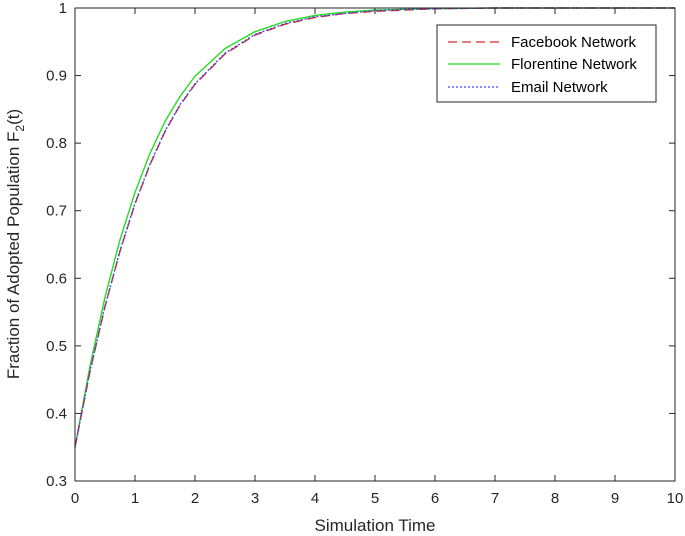  I want to click on x-tick-label: 4, so click(315, 498).